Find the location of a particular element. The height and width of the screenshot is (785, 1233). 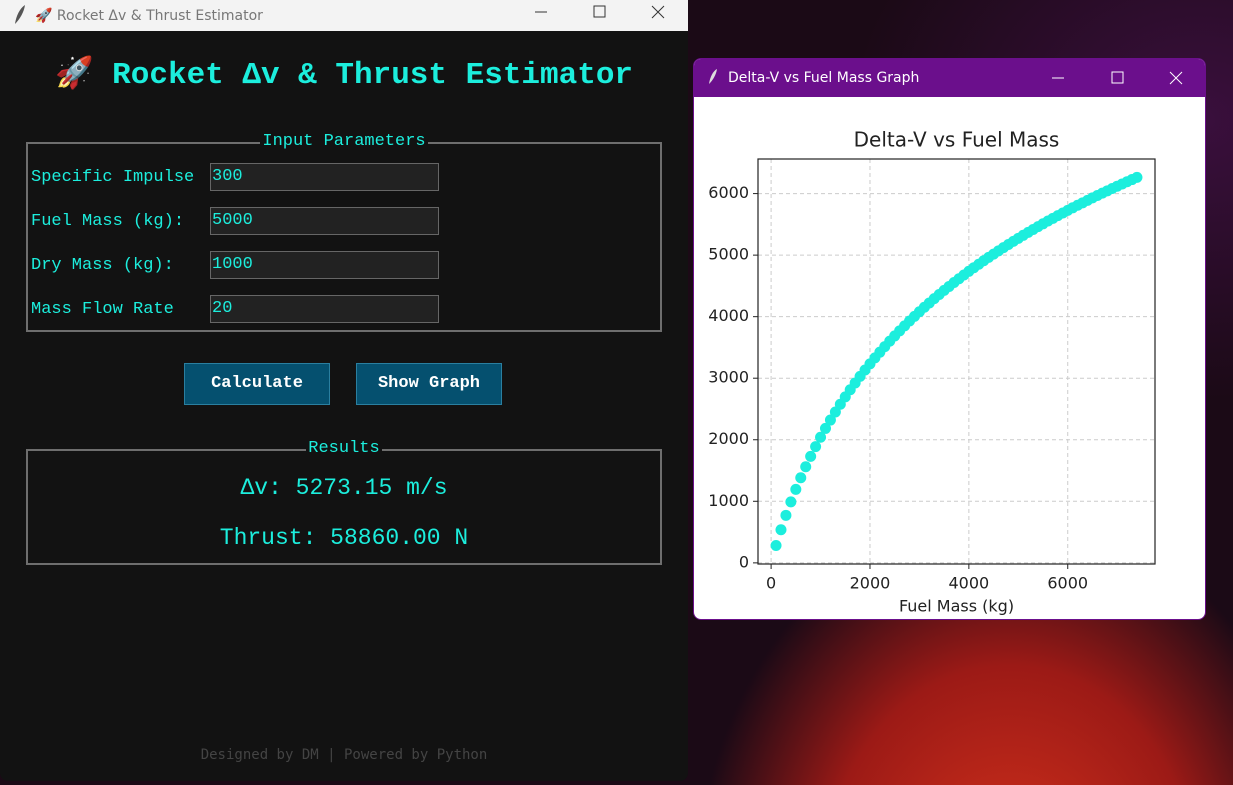

title-bar: 🚀 Rocket Δv & Thrust Estimator is located at coordinates (344, 15).